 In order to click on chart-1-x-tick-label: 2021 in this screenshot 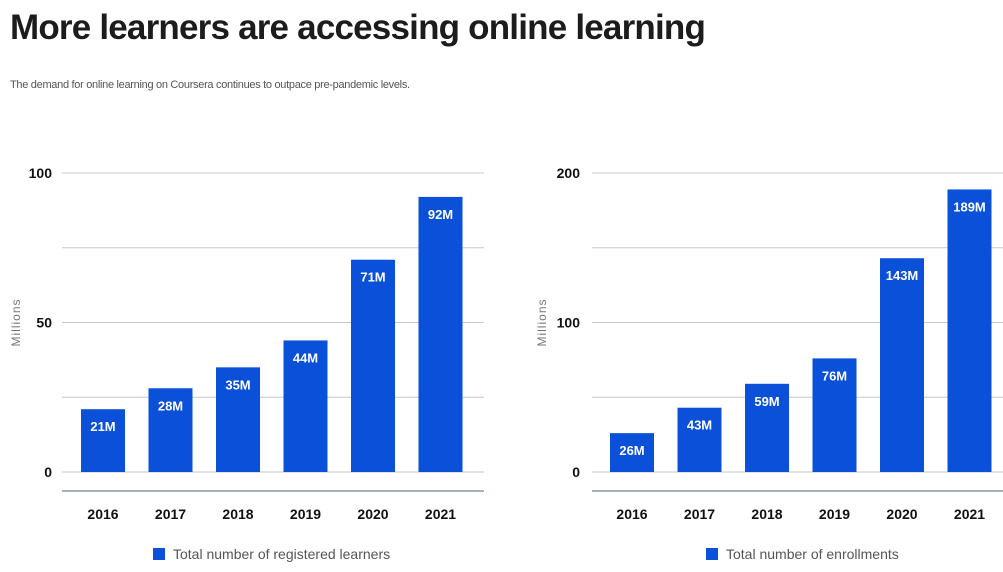, I will do `click(440, 514)`.